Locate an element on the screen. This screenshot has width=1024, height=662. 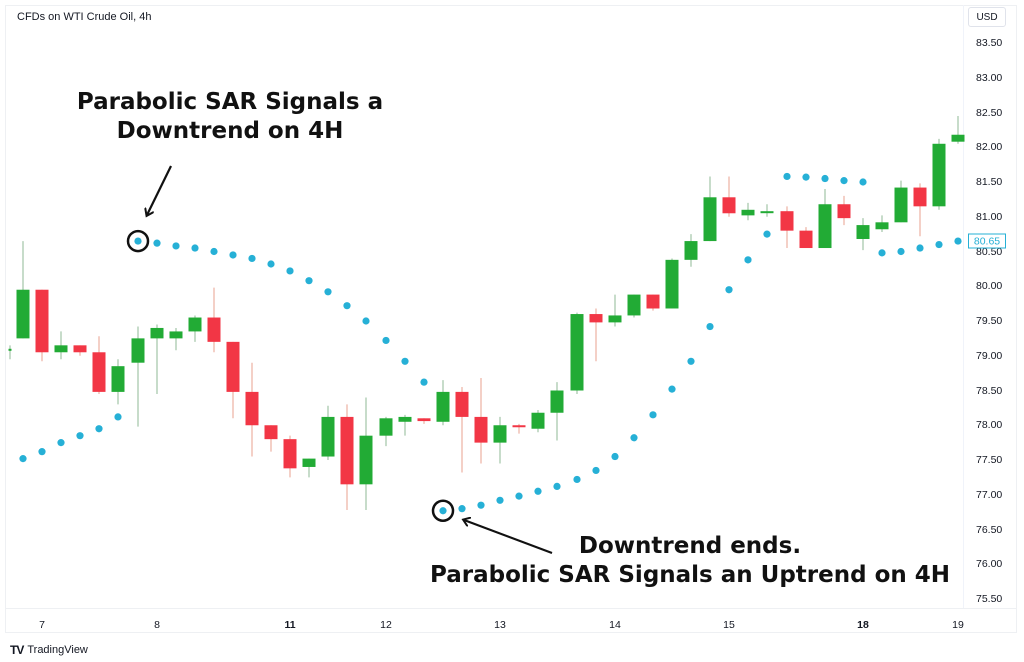
price-tick: 80.00 is located at coordinates (989, 286).